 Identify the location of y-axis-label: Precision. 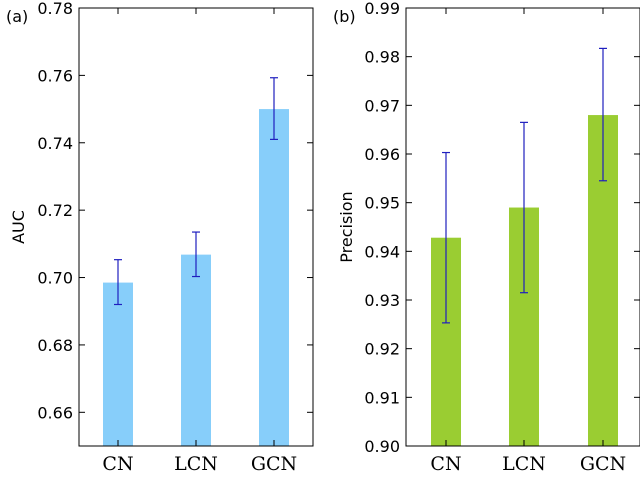
(346, 226).